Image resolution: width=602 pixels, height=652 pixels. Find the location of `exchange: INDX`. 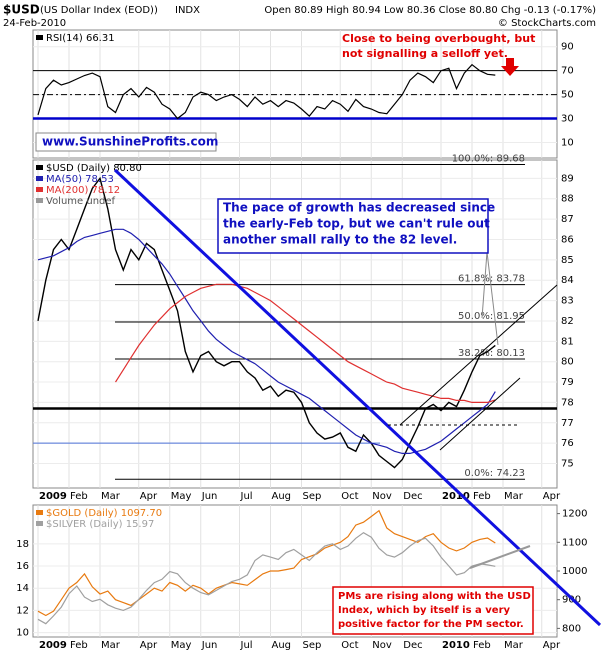

exchange: INDX is located at coordinates (187, 10).